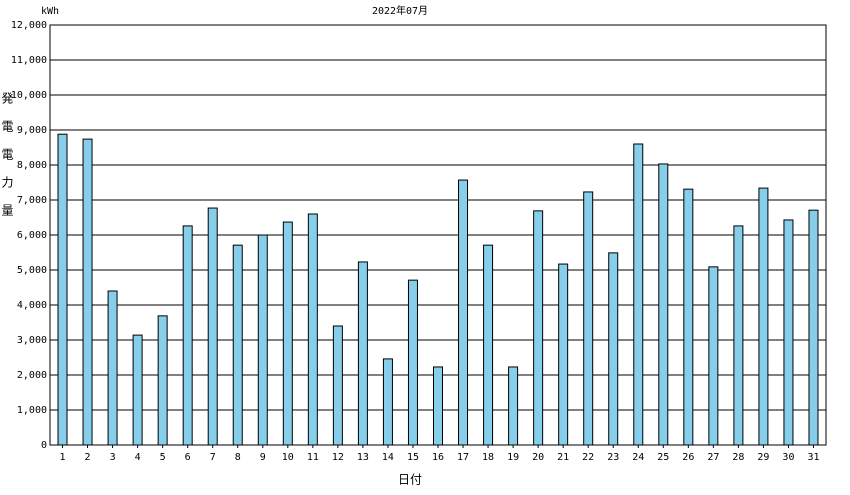 The image size is (850, 495). Describe the element at coordinates (263, 457) in the screenshot. I see `x-tick-label: 9` at that location.